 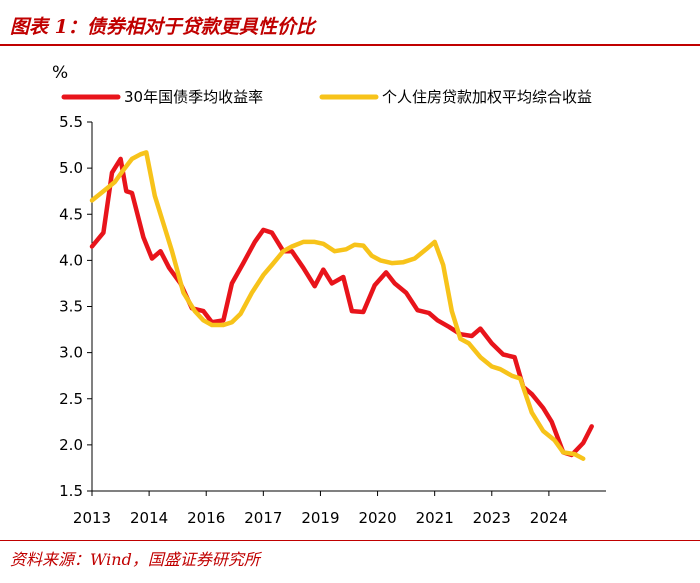 I want to click on title-divider, so click(x=350, y=45).